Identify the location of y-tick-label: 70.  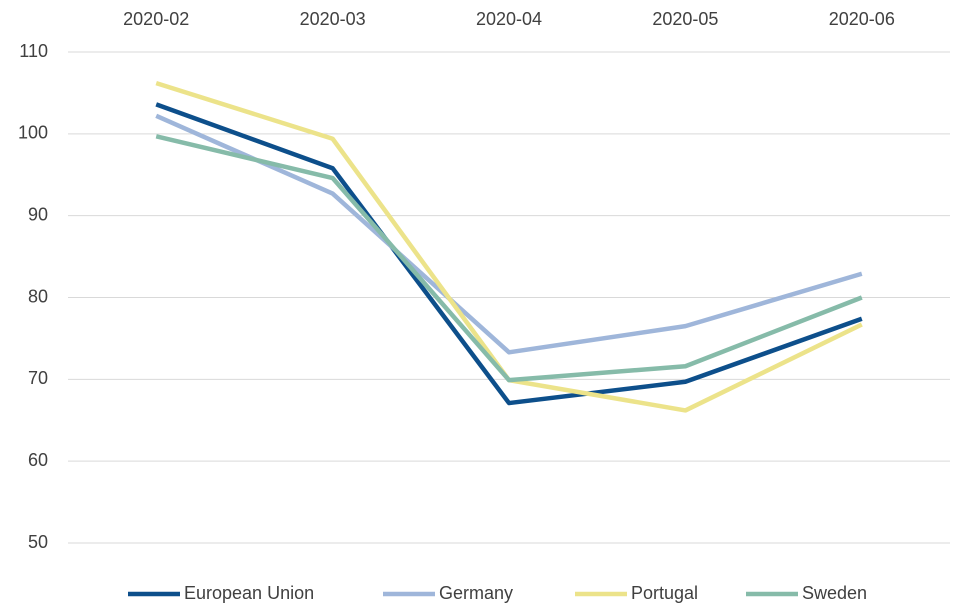
(38, 378).